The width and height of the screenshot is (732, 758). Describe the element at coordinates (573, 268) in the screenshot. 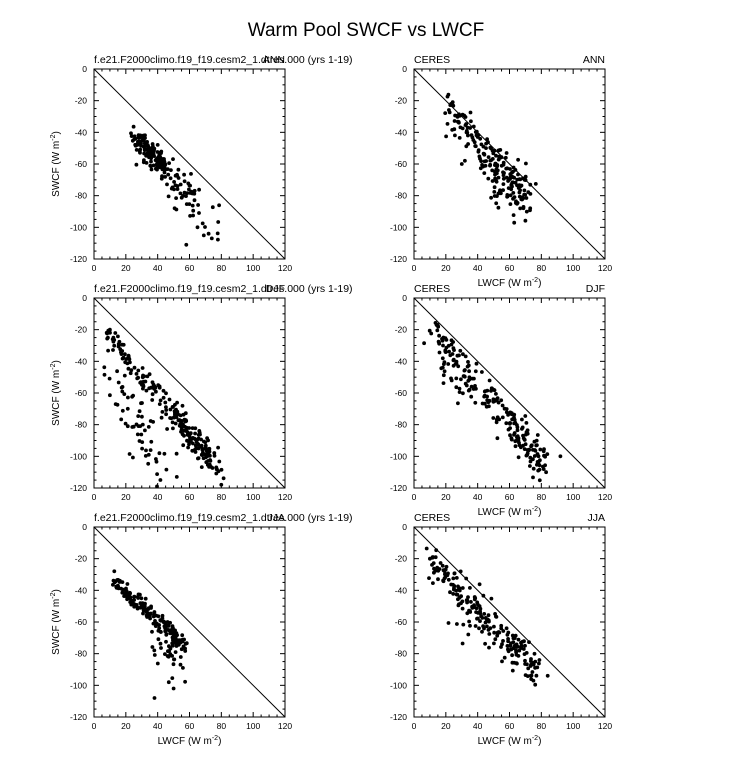

I see `x-tick-label: 100` at that location.